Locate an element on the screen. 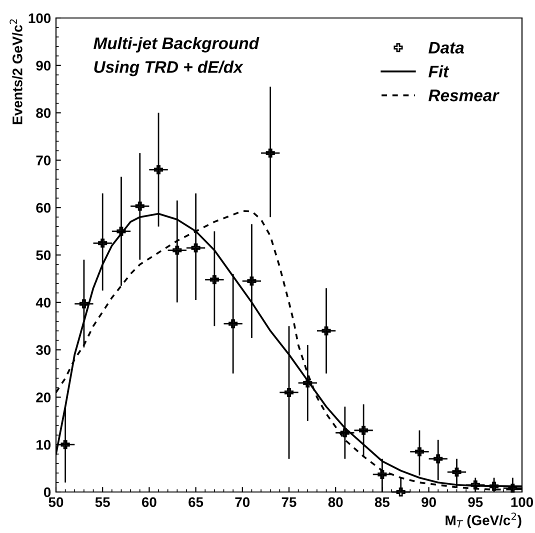  y-tick-label: 30 is located at coordinates (43, 350).